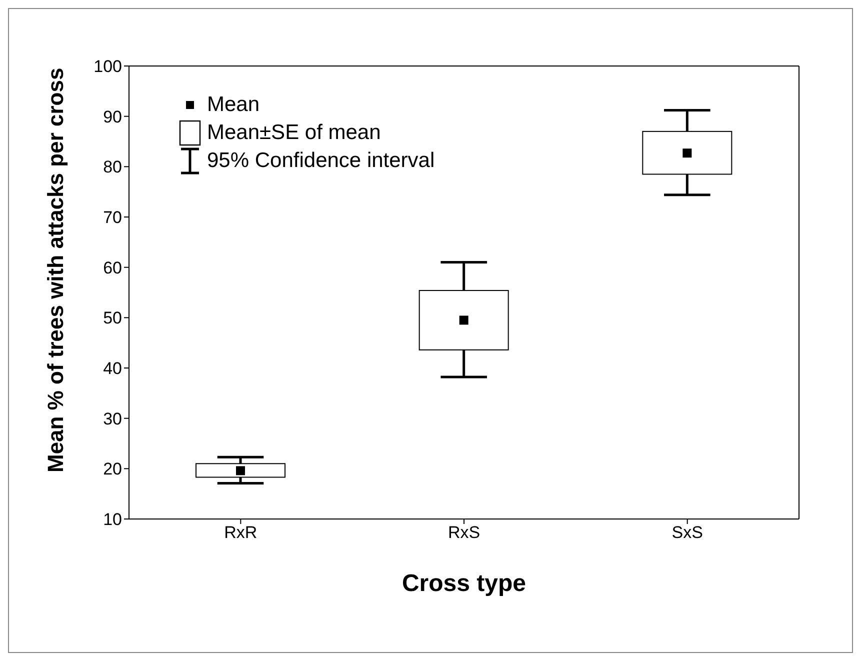 Image resolution: width=863 pixels, height=663 pixels. What do you see at coordinates (112, 520) in the screenshot?
I see `y-tick-label: 10` at bounding box center [112, 520].